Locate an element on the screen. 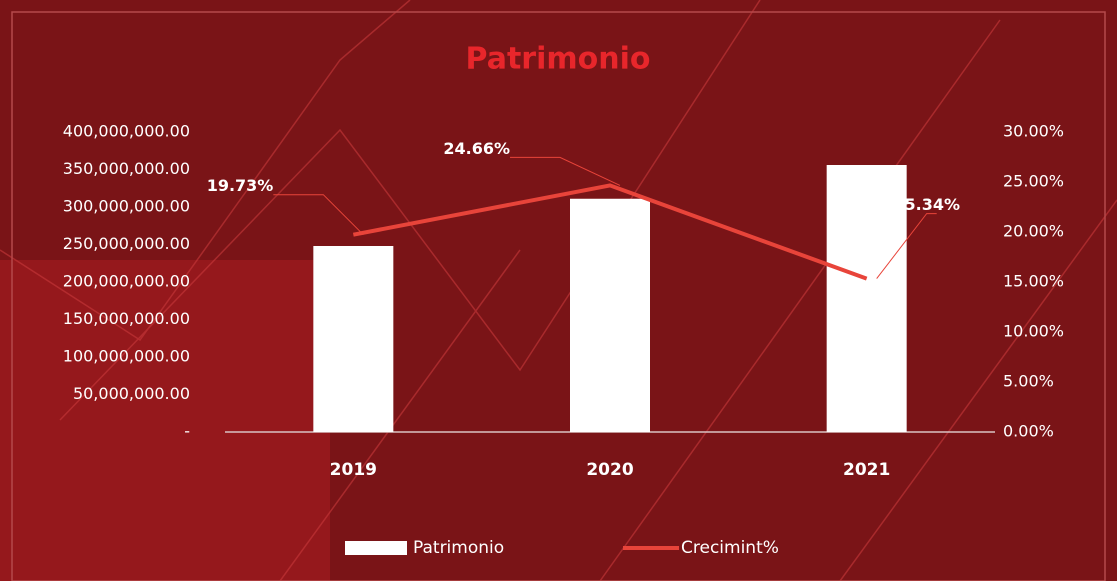 Image resolution: width=1117 pixels, height=581 pixels. x-tick-label: 2020 is located at coordinates (609, 470).